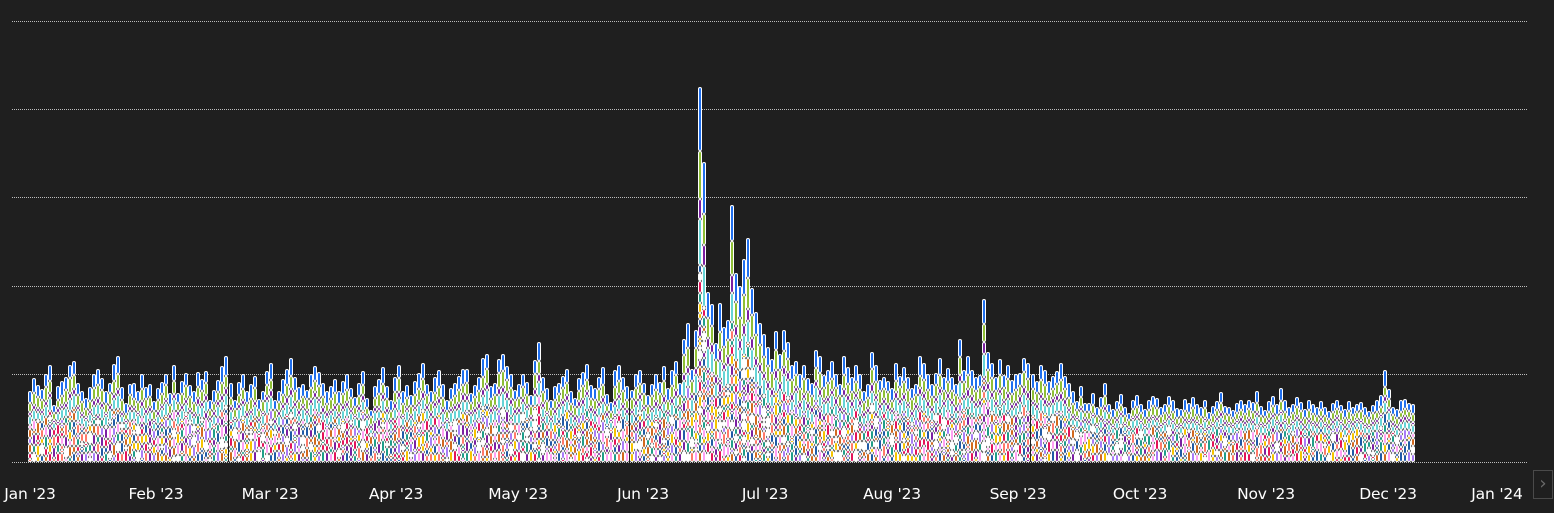 The image size is (1554, 513). What do you see at coordinates (1543, 484) in the screenshot?
I see `scroll-right-button: ›` at bounding box center [1543, 484].